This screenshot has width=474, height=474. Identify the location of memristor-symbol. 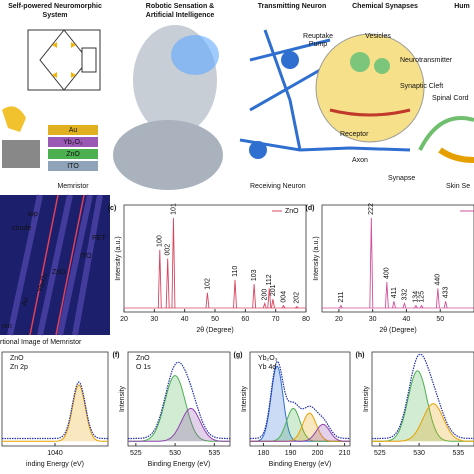
(89, 60).